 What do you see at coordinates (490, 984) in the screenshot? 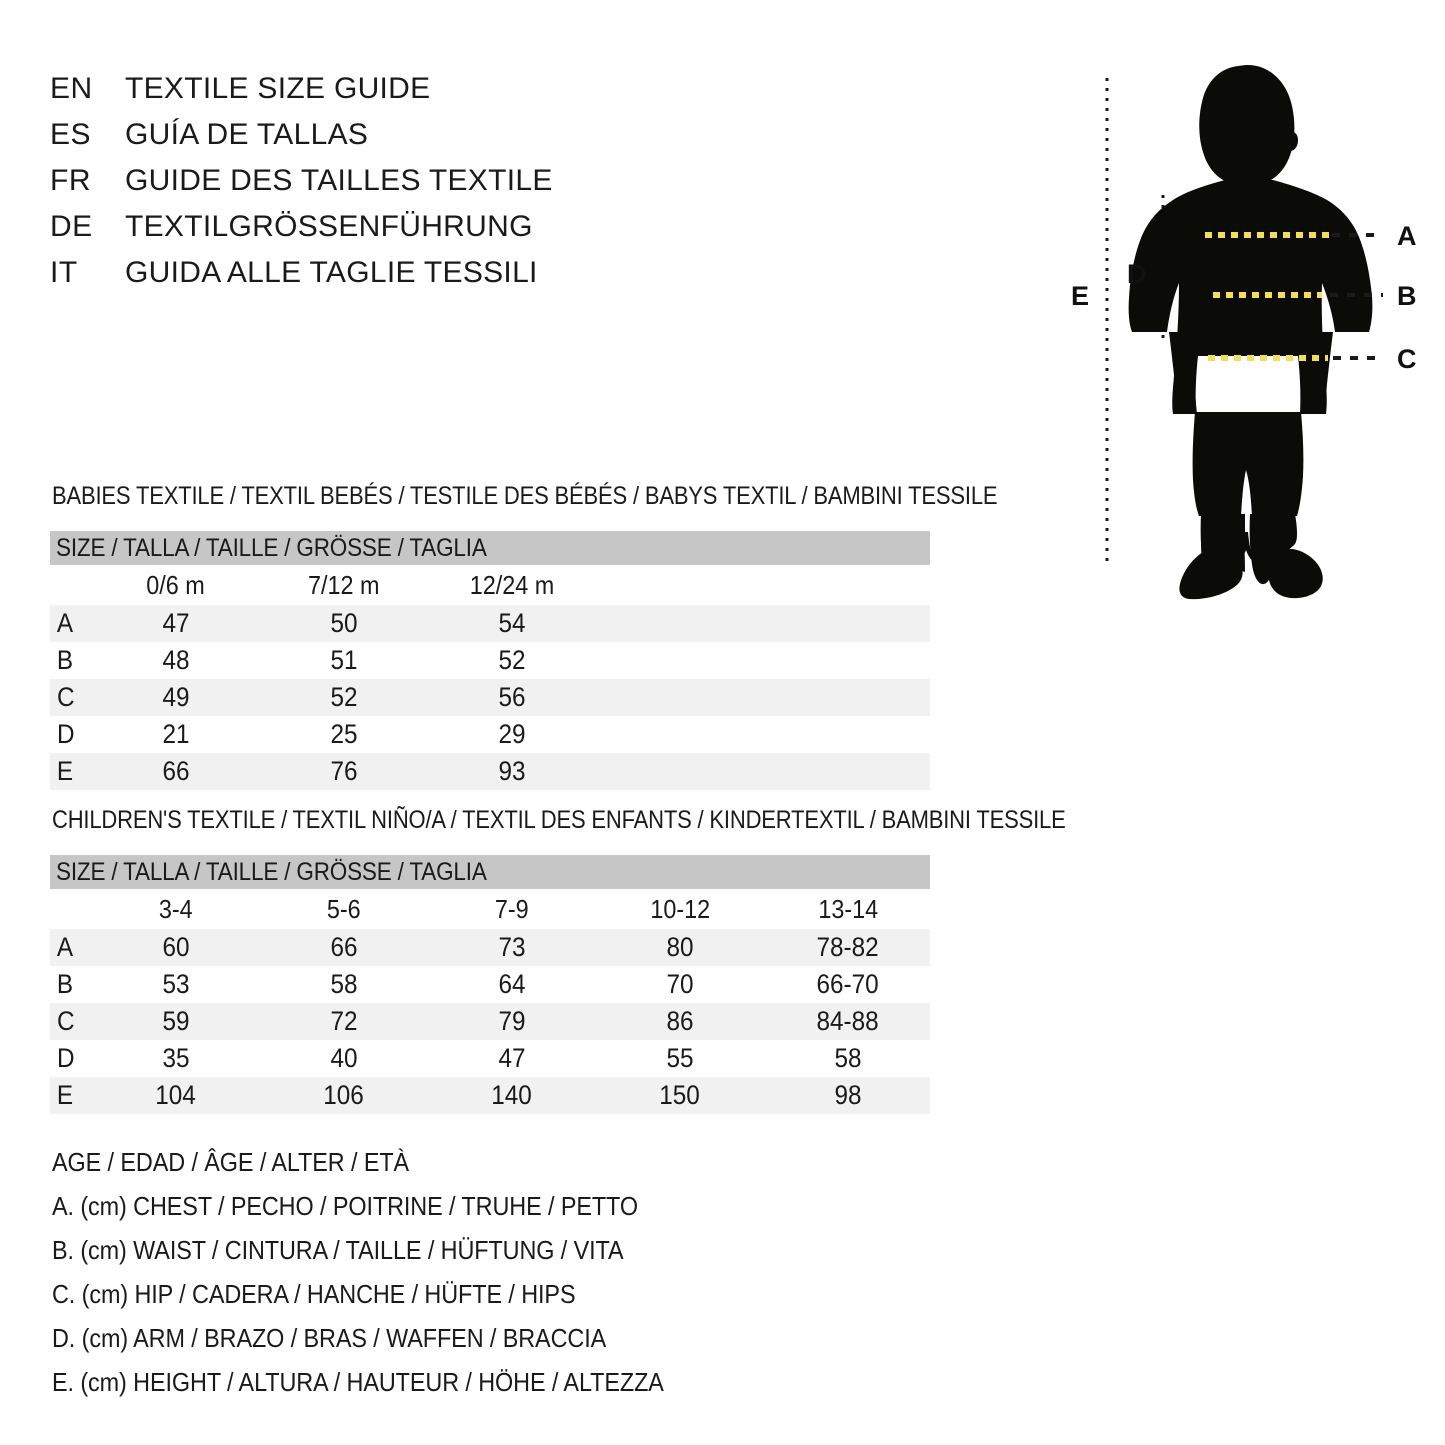
I see `table-row: B 53 58 64 70 66-70` at bounding box center [490, 984].